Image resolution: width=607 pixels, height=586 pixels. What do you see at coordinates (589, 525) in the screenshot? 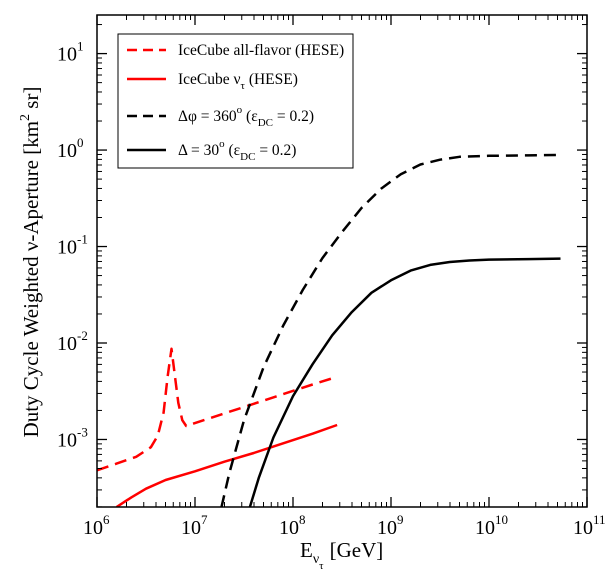
I see `x-tick-label: 10¹¹` at bounding box center [589, 525].